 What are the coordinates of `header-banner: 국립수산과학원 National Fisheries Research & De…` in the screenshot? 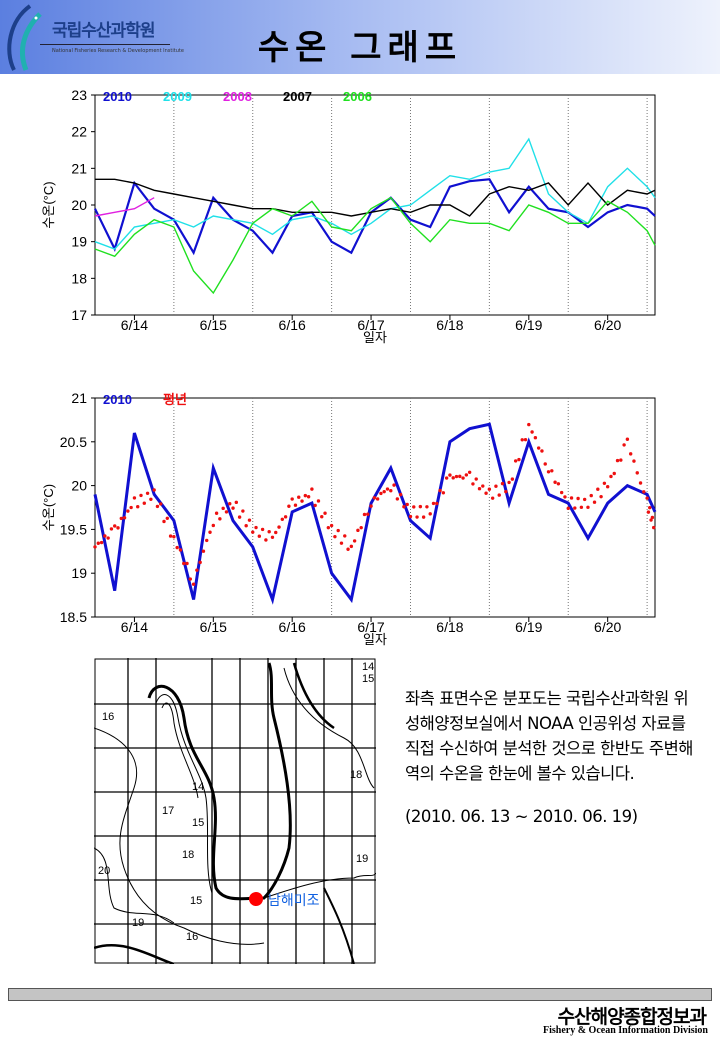 It's located at (360, 37).